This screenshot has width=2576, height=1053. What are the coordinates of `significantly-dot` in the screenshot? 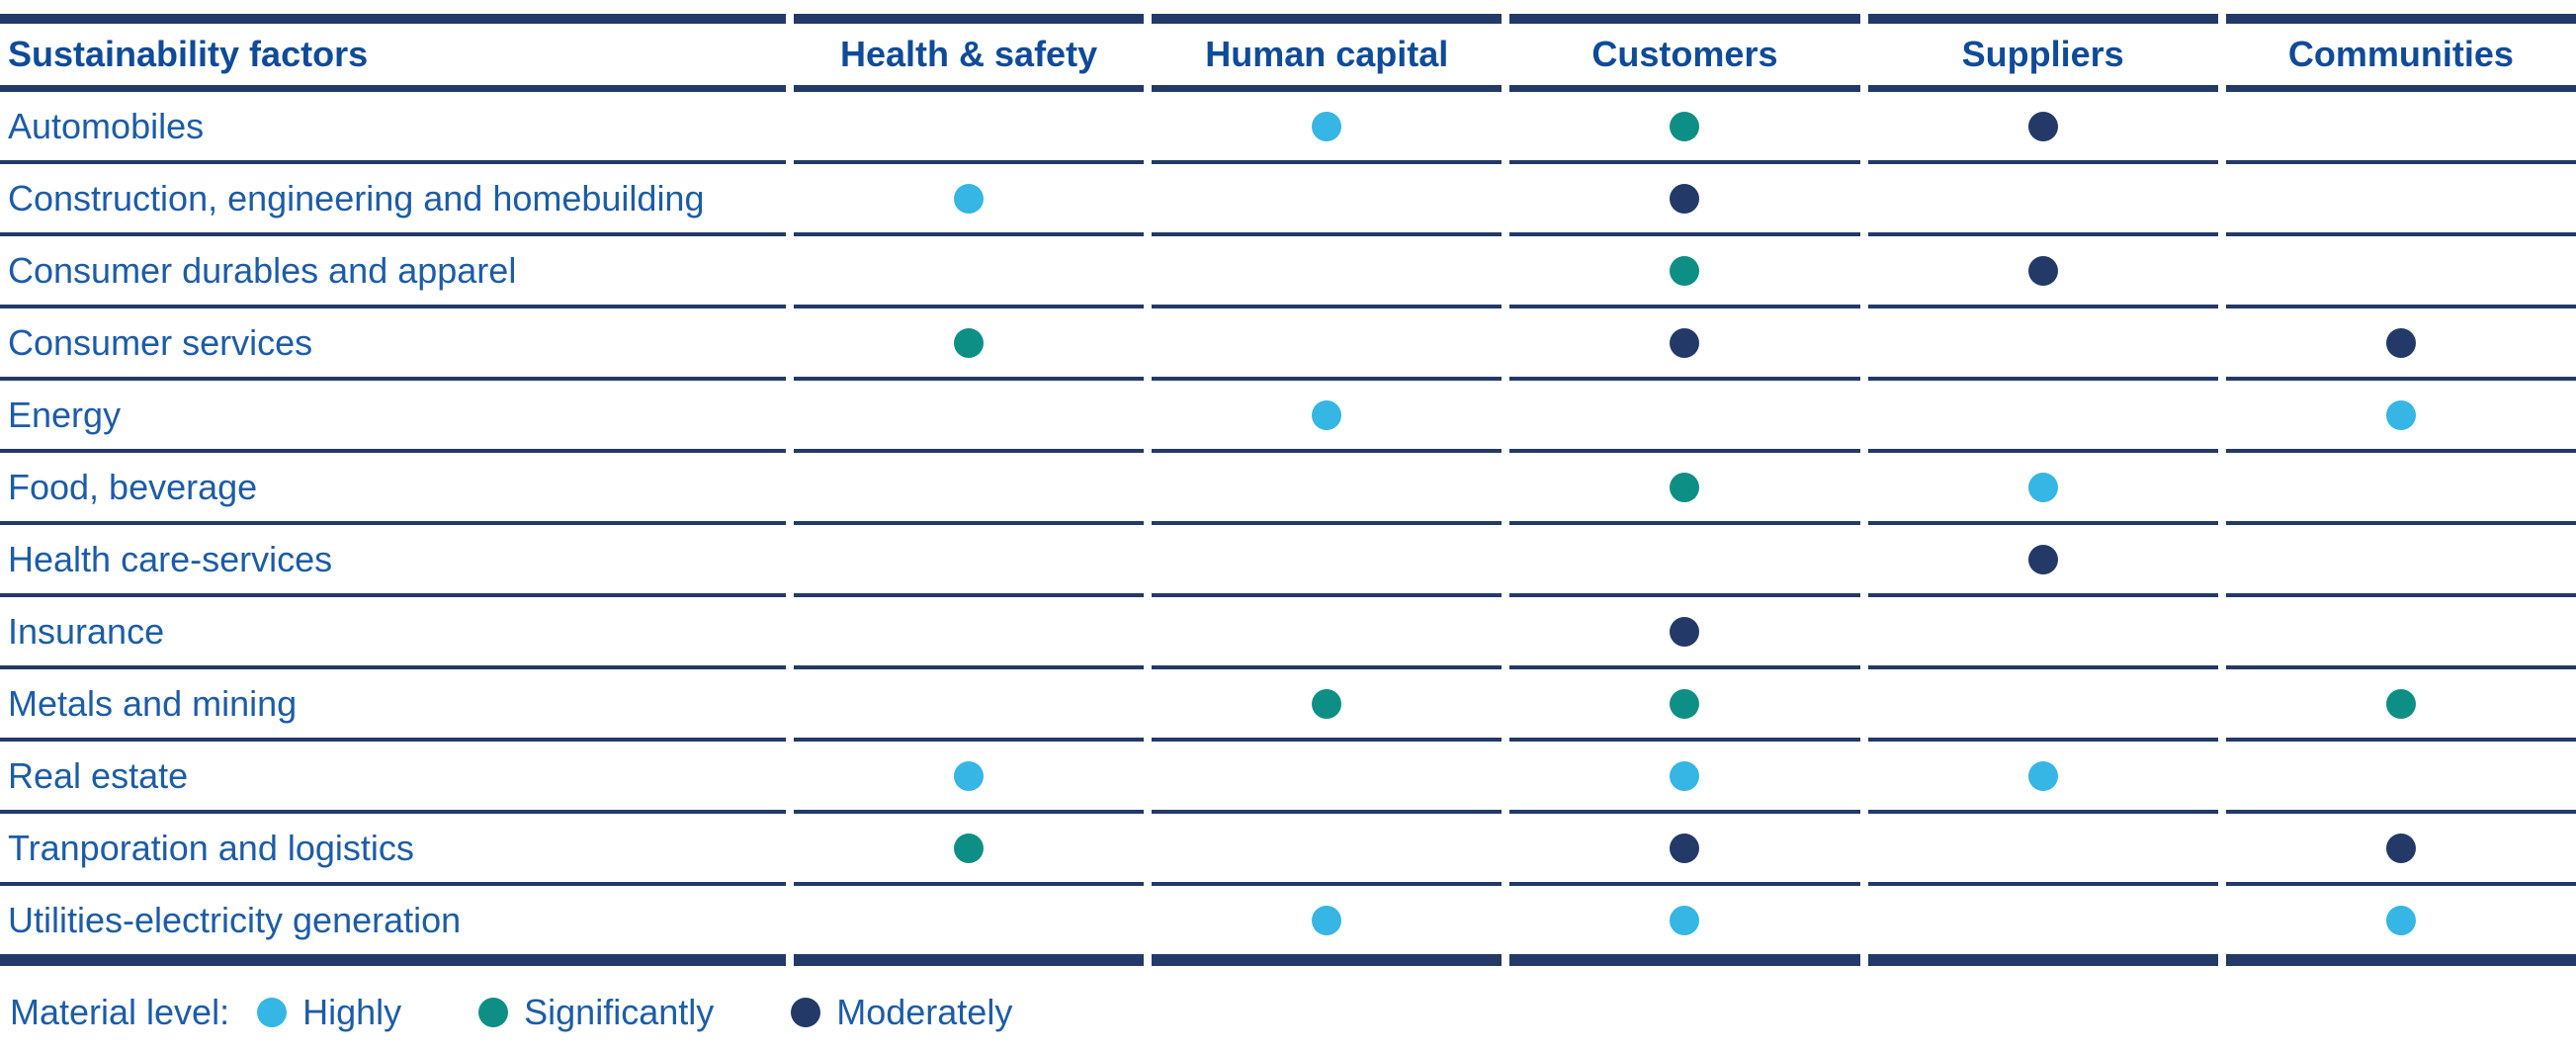 It's located at (493, 1013).